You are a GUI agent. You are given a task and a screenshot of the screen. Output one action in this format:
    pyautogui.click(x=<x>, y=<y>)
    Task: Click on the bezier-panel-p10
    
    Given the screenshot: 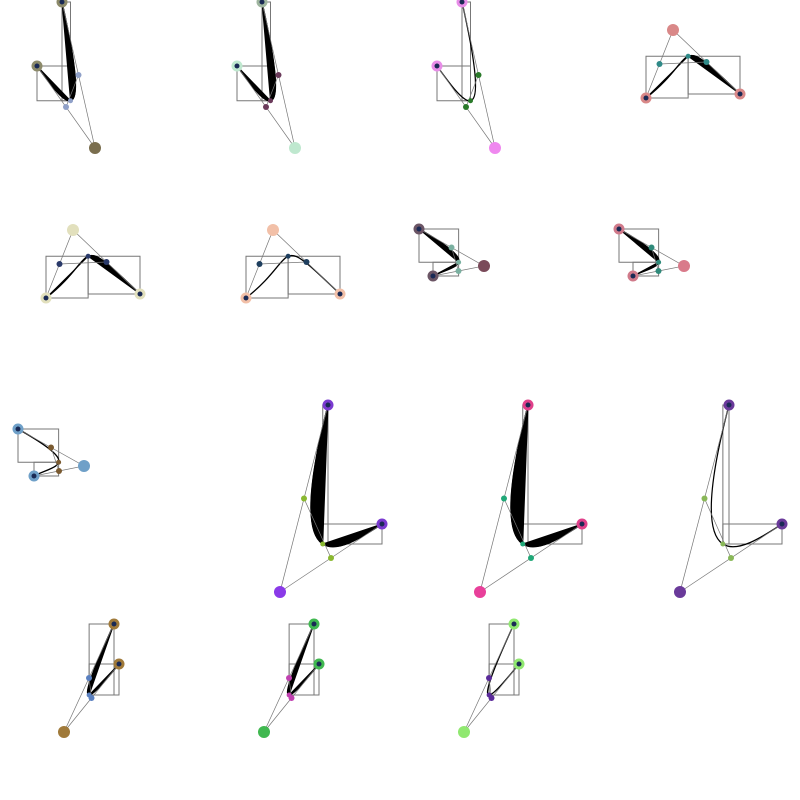 What is the action you would take?
    pyautogui.click(x=331, y=498)
    